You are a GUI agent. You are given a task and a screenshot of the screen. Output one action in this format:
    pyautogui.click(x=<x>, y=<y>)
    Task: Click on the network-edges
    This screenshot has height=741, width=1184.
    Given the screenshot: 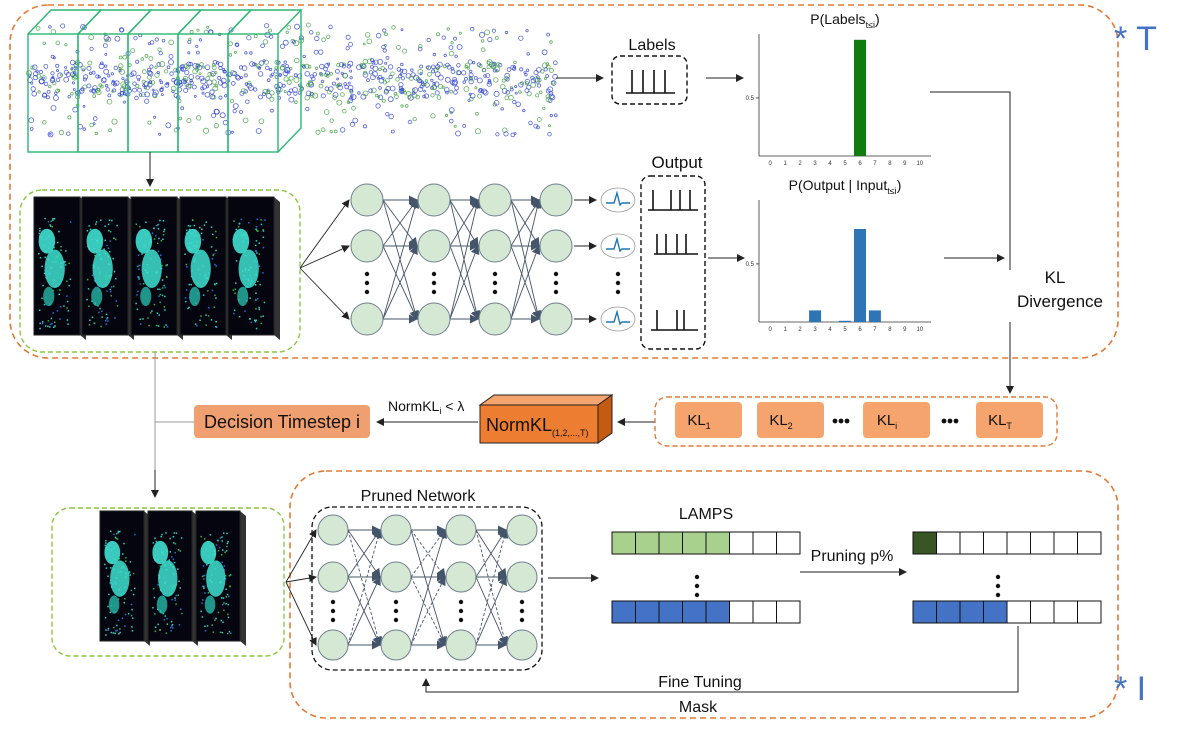 What is the action you would take?
    pyautogui.click(x=462, y=259)
    